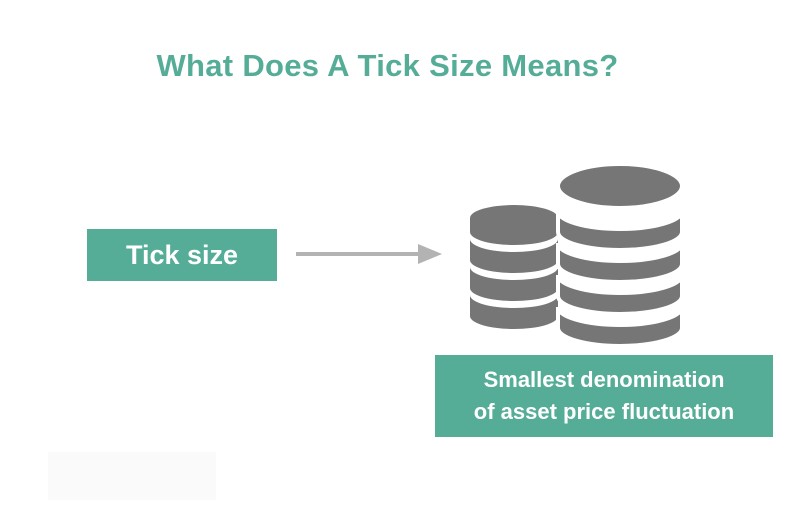 The width and height of the screenshot is (803, 517). I want to click on description-line-1: Smallest denomination, so click(604, 380).